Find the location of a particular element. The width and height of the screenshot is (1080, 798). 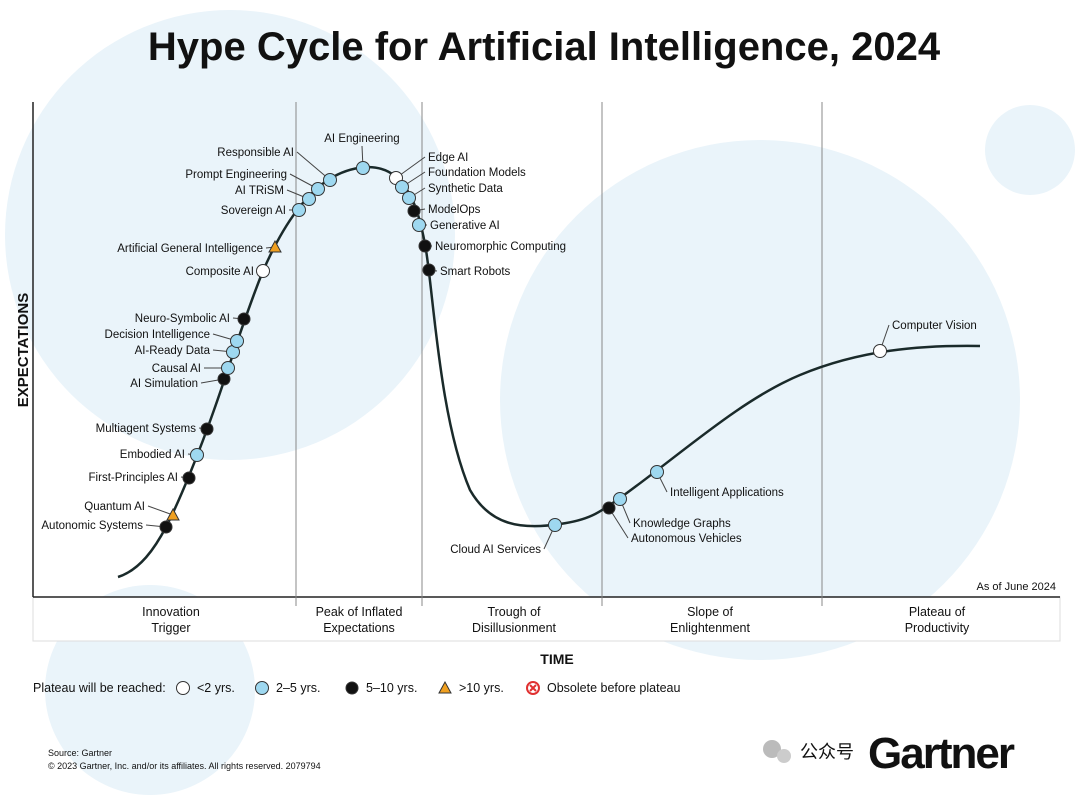

legend-item-label: >10 yrs. is located at coordinates (481, 688).